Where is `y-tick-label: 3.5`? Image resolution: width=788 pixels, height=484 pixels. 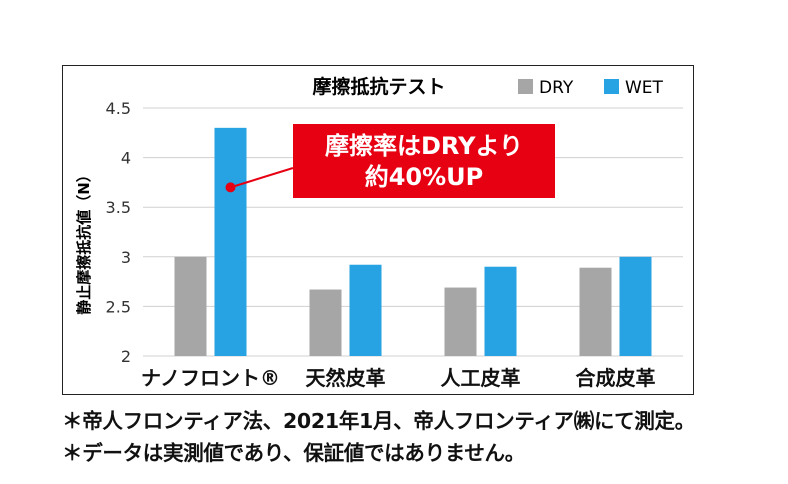 y-tick-label: 3.5 is located at coordinates (118, 207).